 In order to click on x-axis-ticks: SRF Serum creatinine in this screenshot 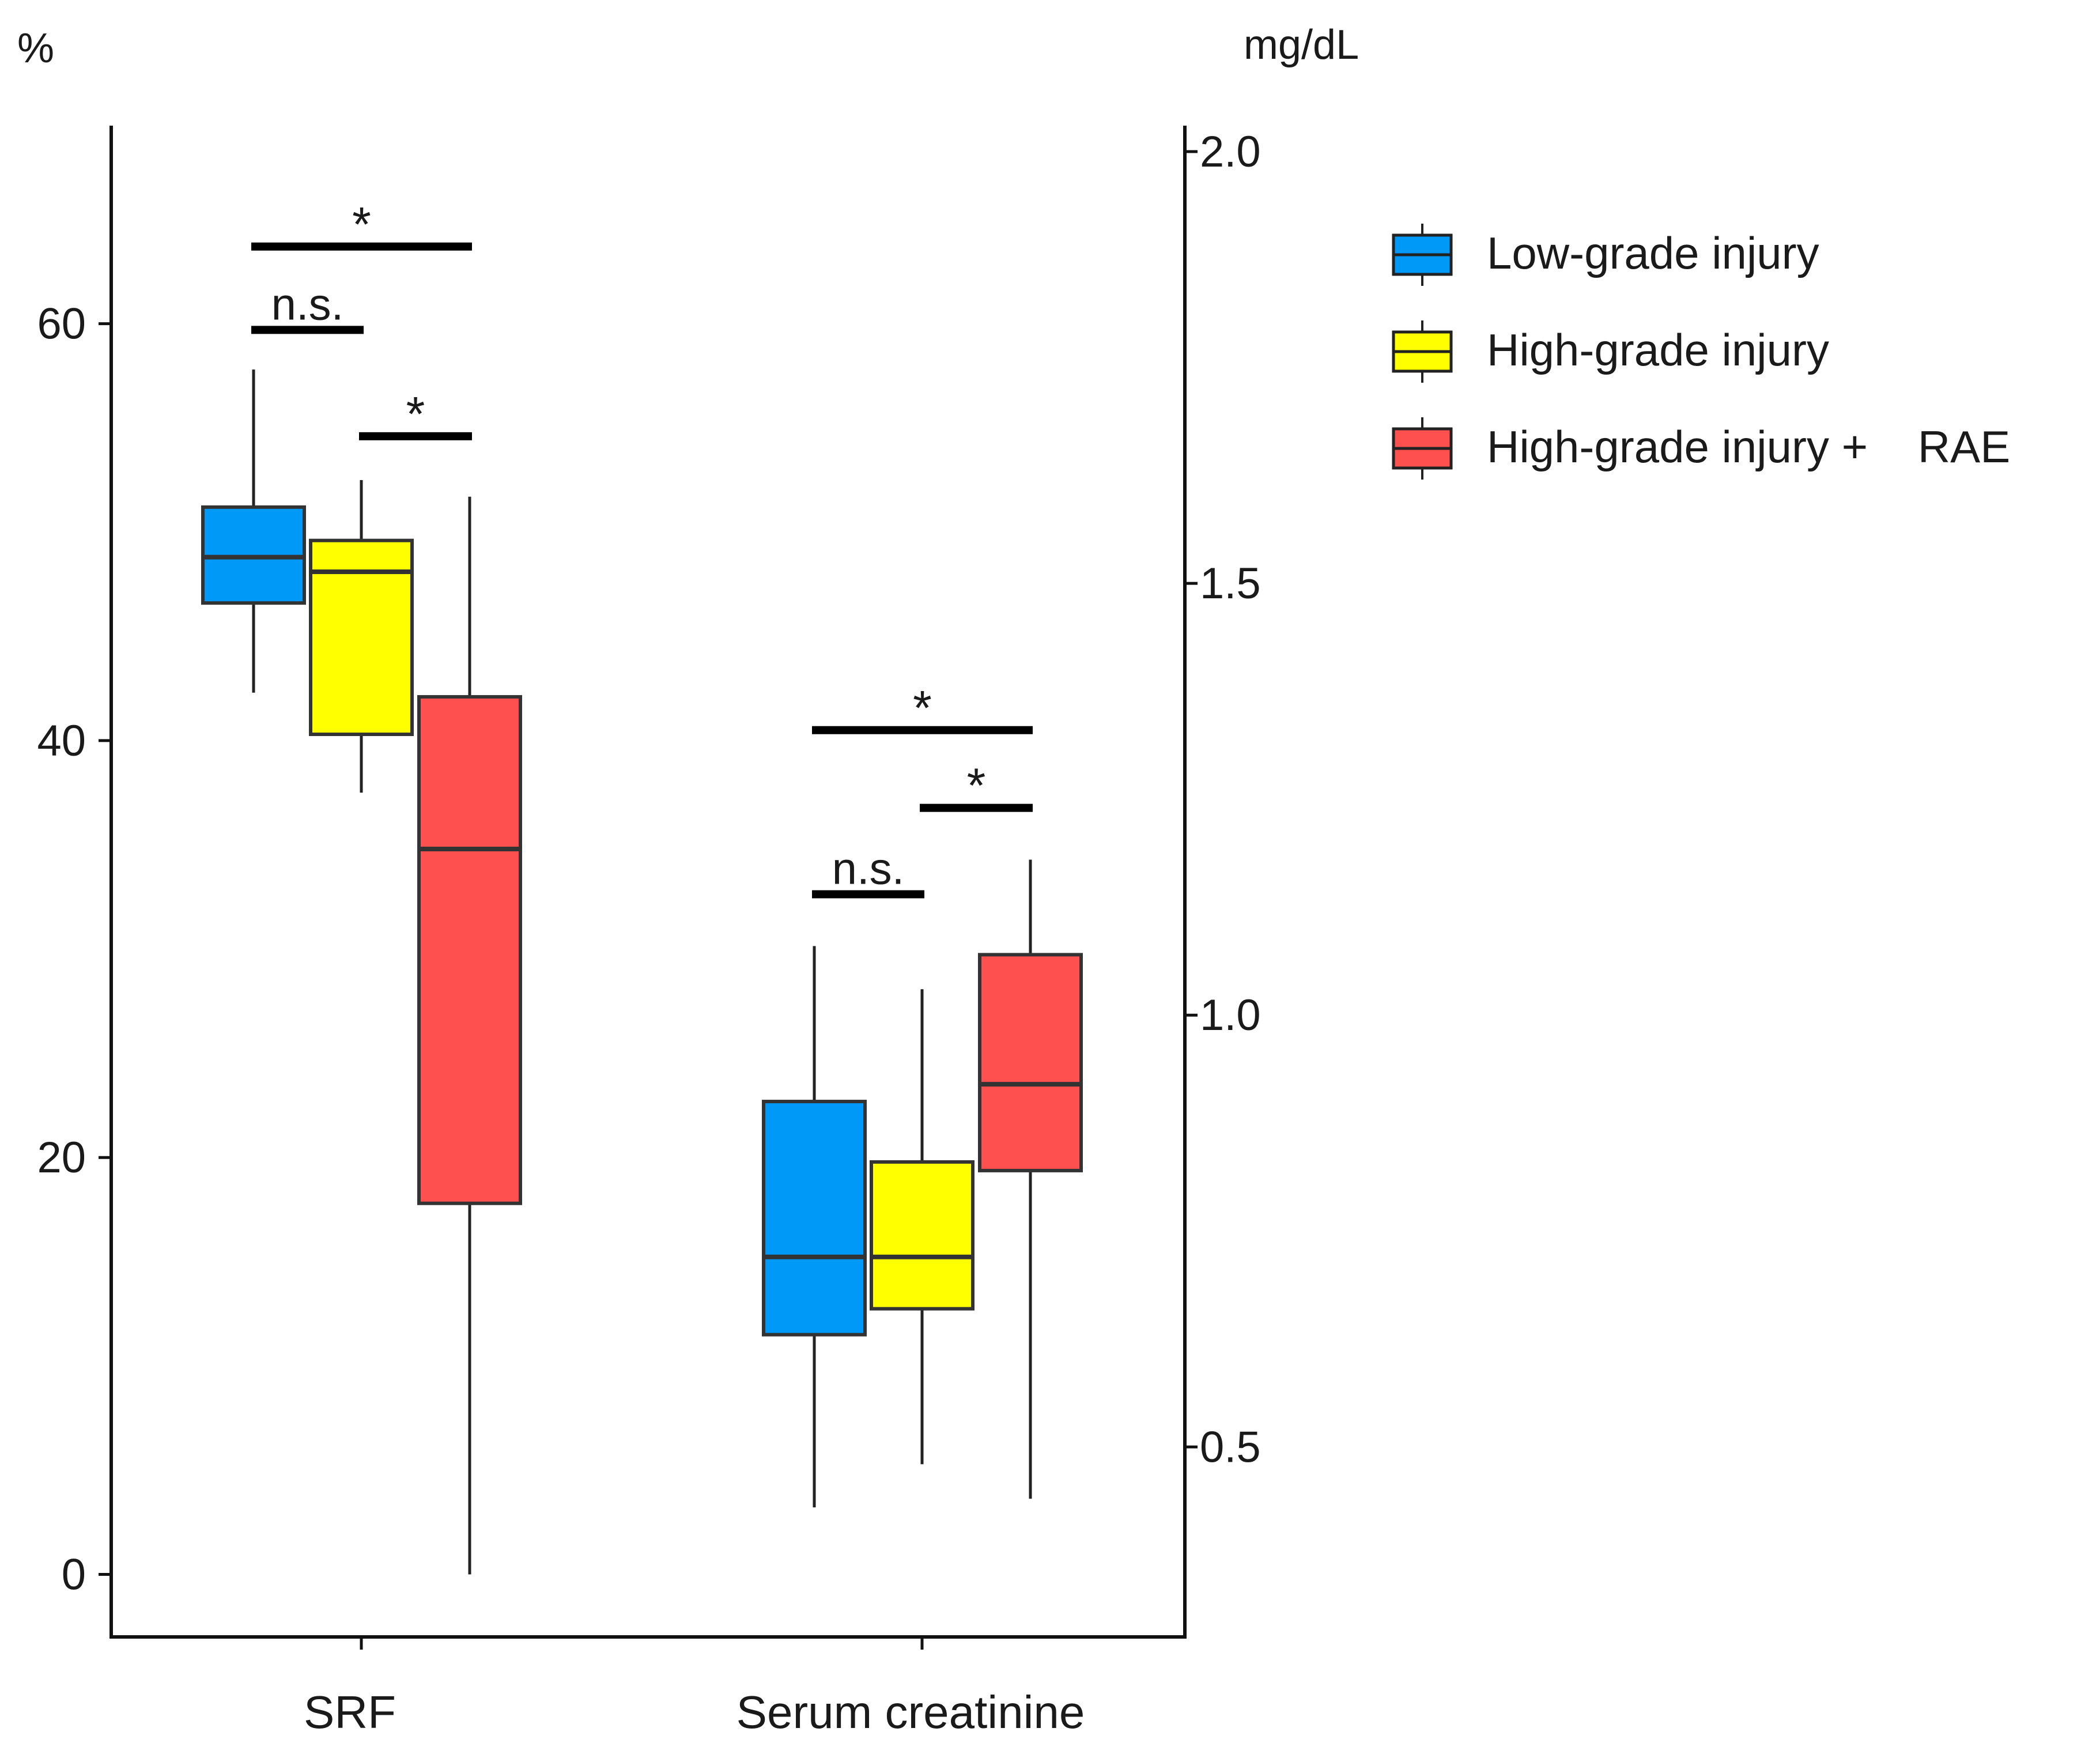, I will do `click(694, 1687)`.